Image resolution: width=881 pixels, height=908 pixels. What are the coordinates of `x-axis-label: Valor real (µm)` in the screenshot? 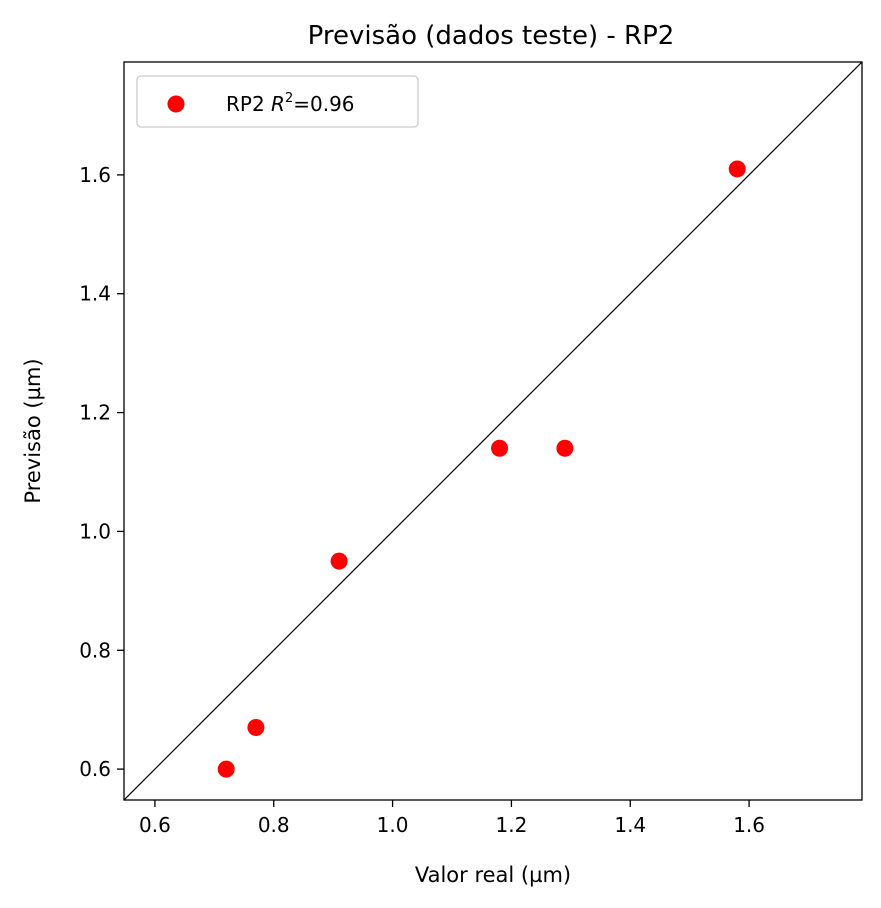 It's located at (493, 875).